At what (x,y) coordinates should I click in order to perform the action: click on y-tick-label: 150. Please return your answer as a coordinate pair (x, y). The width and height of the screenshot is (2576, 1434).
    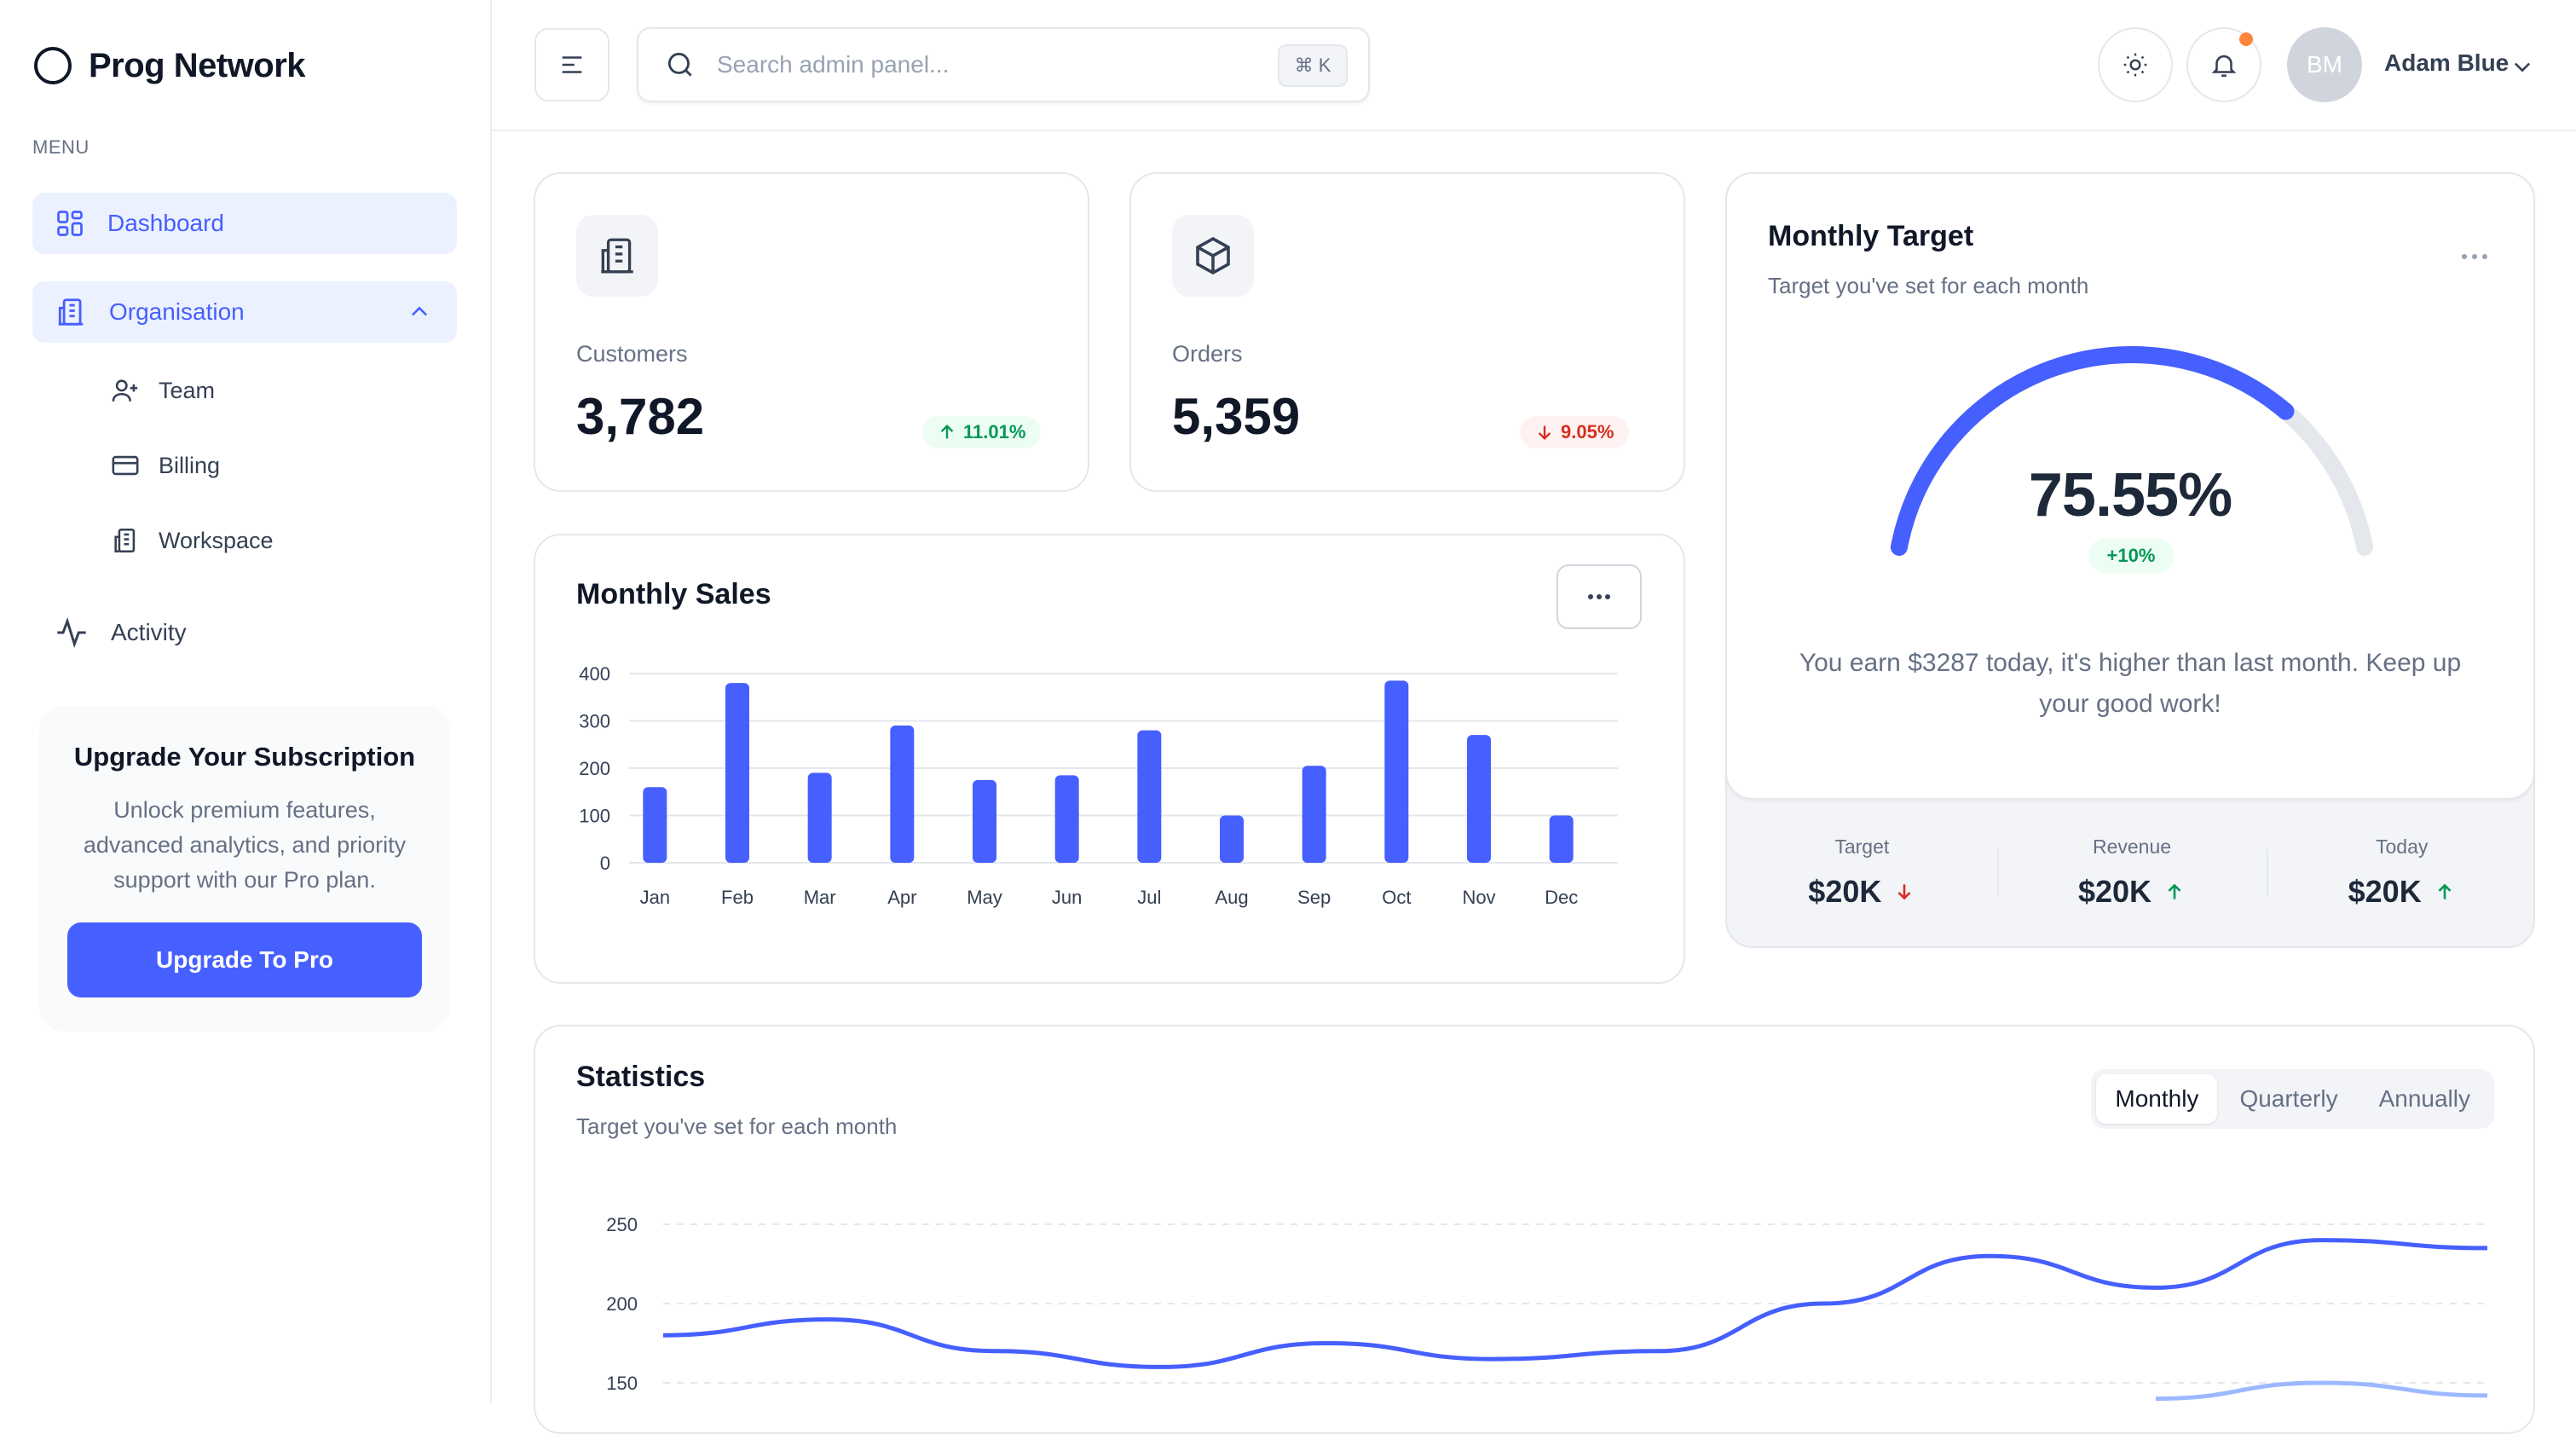
    Looking at the image, I should click on (622, 1383).